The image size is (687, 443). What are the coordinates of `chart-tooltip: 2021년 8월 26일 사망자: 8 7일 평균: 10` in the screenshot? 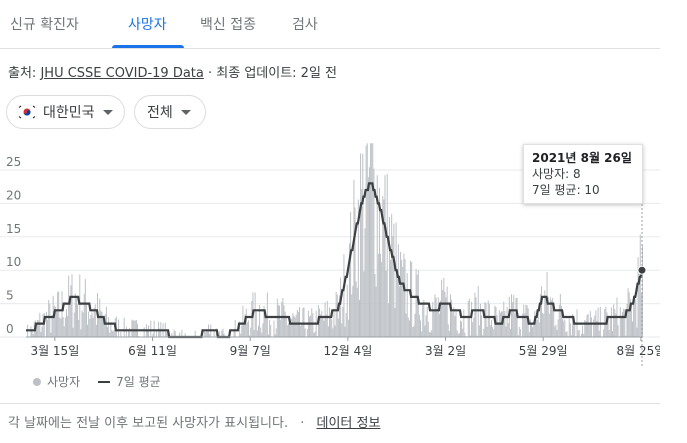 It's located at (583, 174).